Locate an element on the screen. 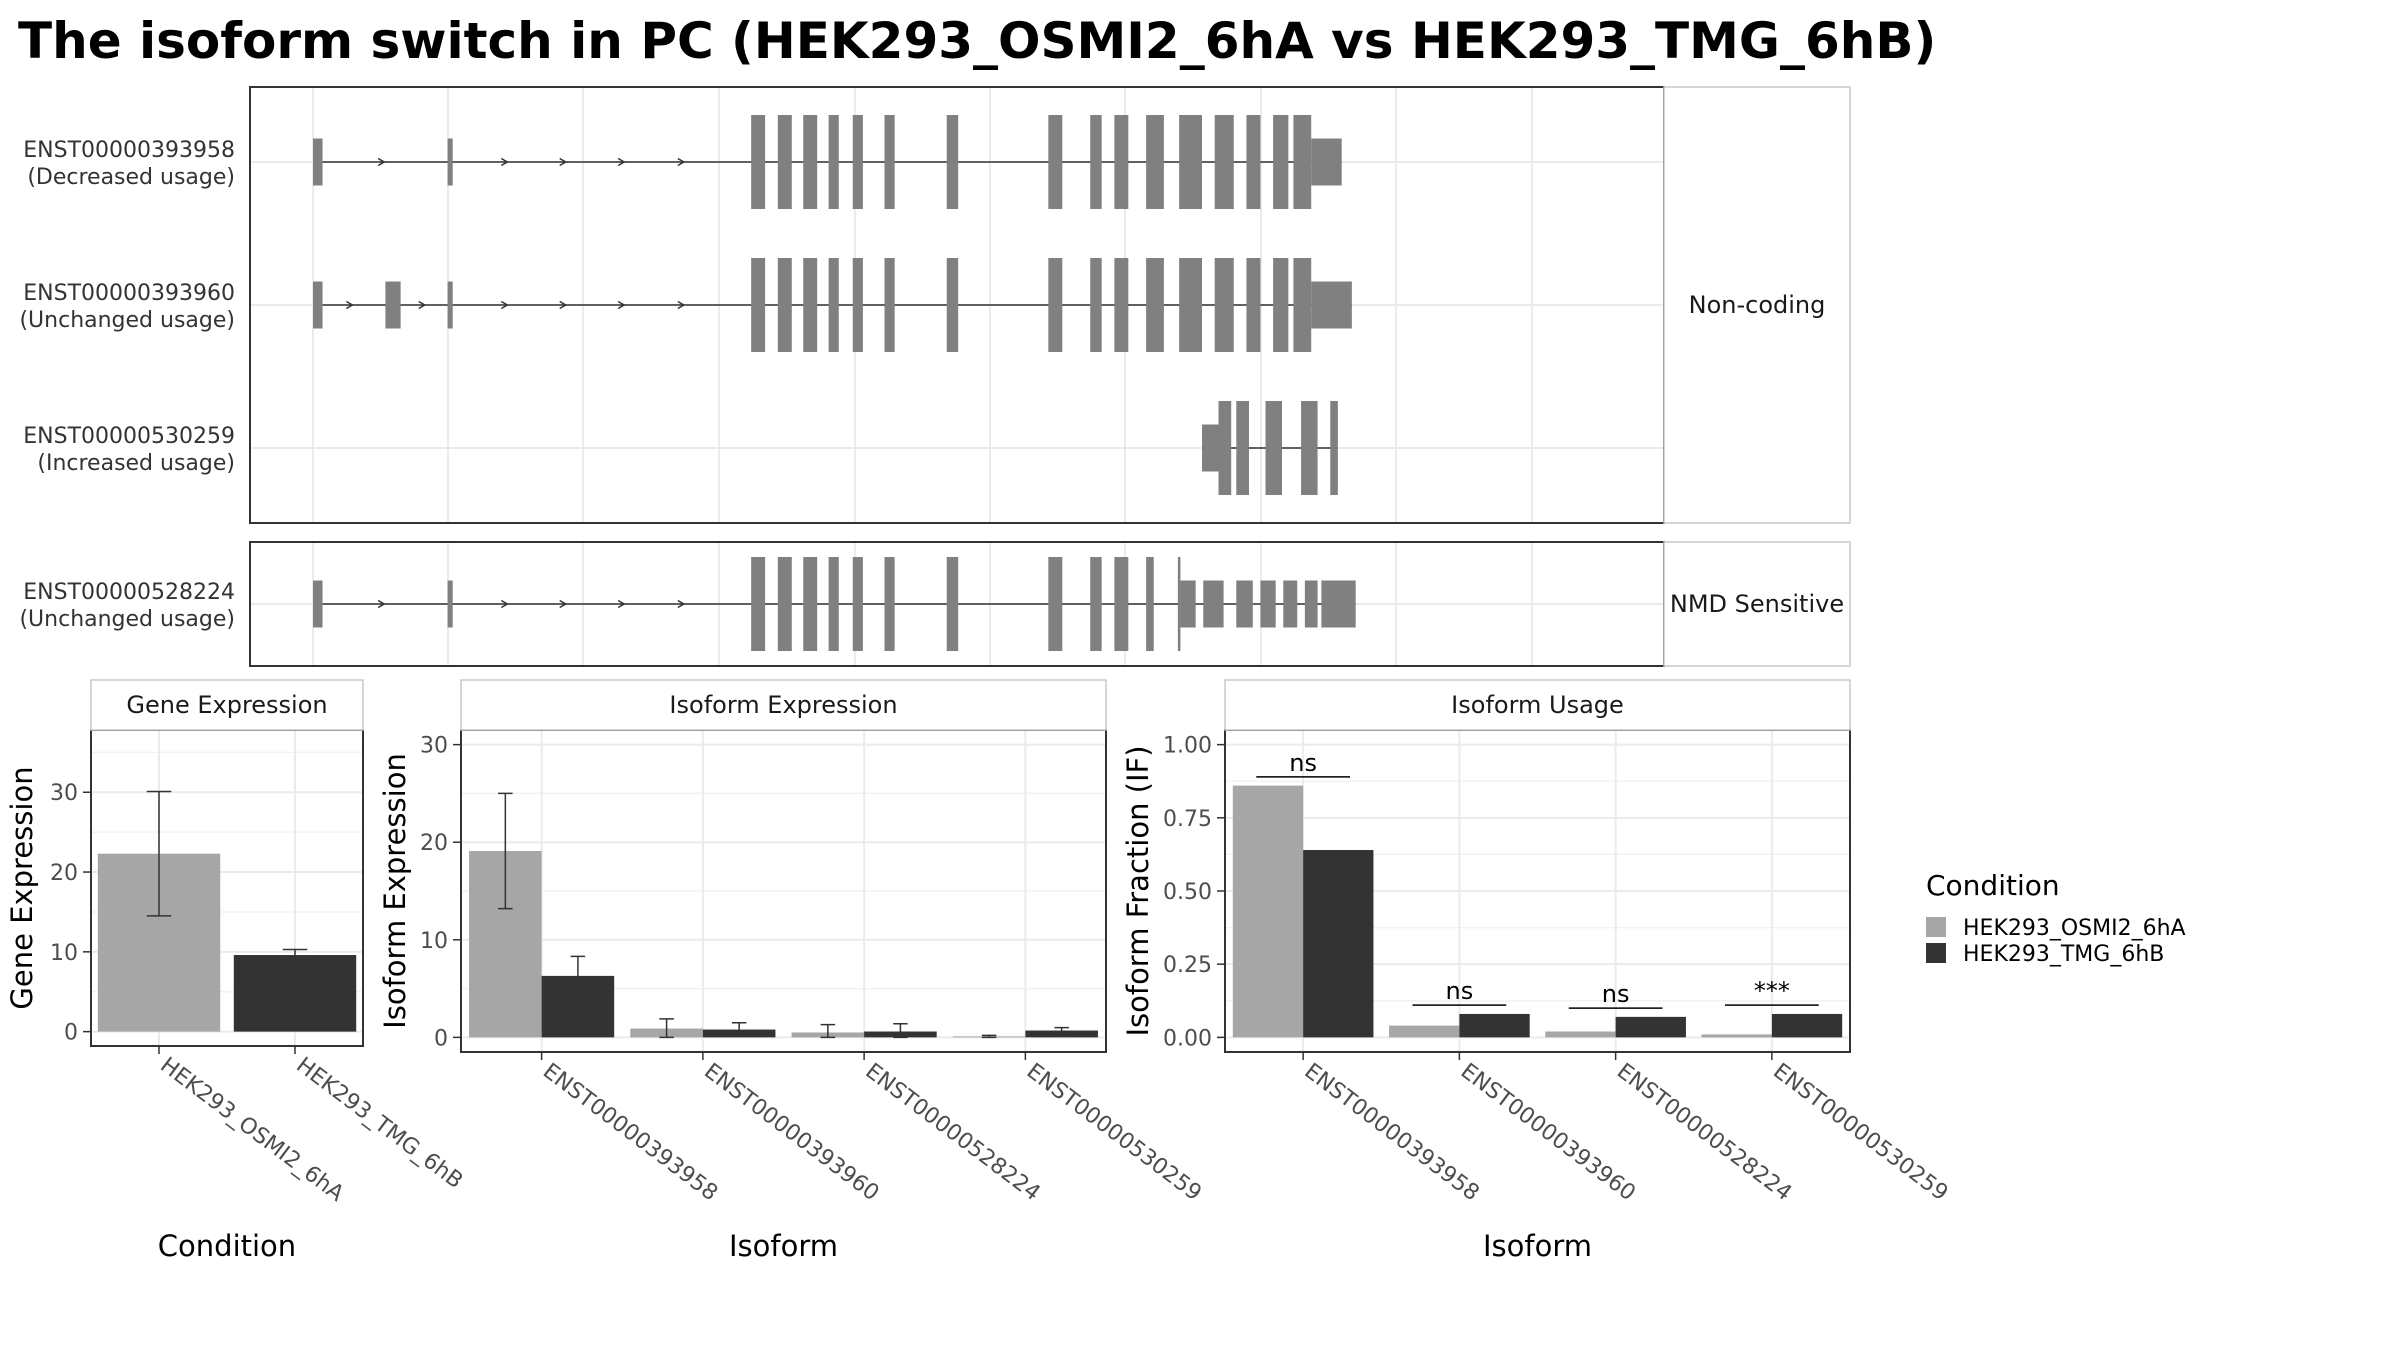 Image resolution: width=2400 pixels, height=1350 pixels. bar-enst00000530259-hek293-tmg-6hb is located at coordinates (1807, 1025).